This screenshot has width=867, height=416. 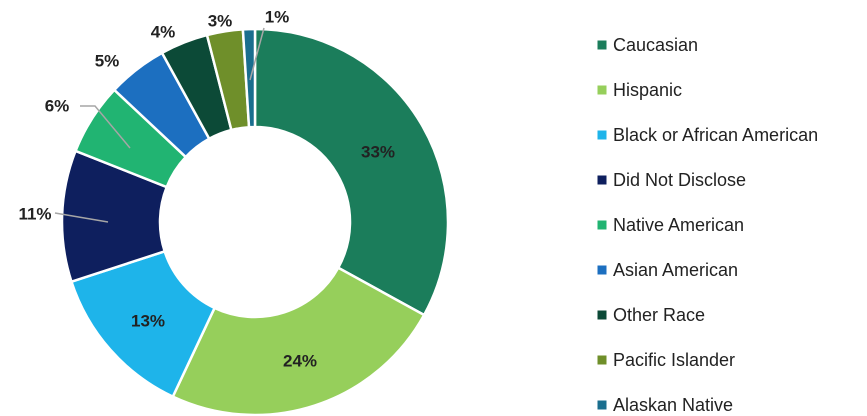 What do you see at coordinates (659, 315) in the screenshot?
I see `legend-label: Other Race` at bounding box center [659, 315].